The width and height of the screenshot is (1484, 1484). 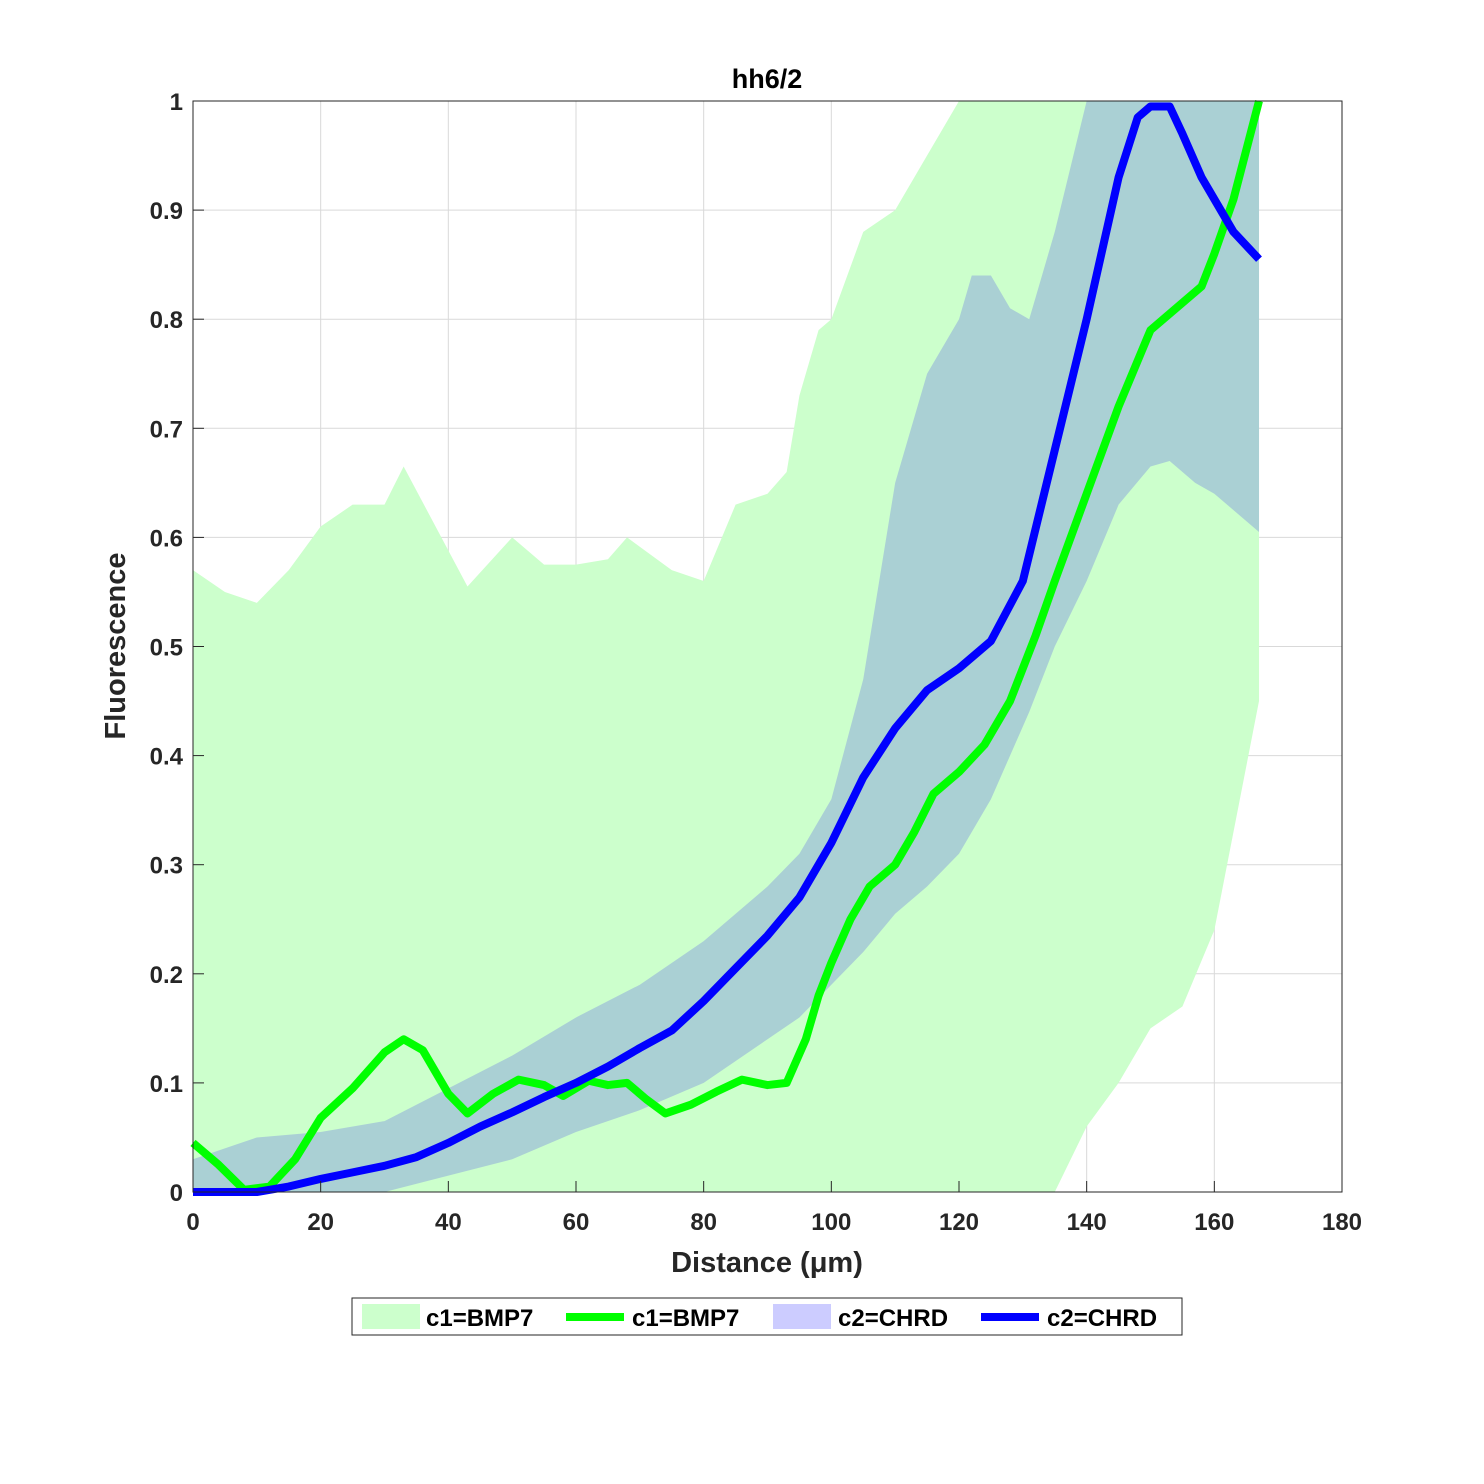 I want to click on y-axis-title: Fluorescence, so click(x=116, y=646).